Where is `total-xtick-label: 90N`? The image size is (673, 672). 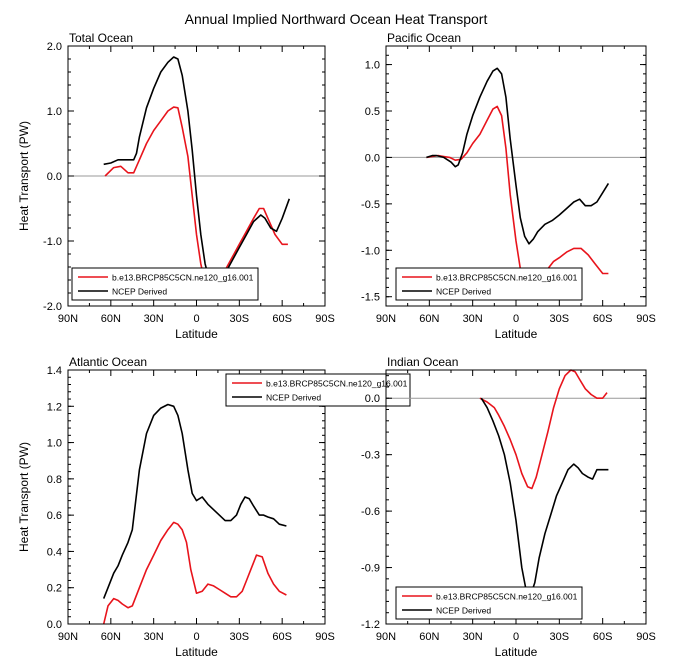 total-xtick-label: 90N is located at coordinates (68, 319).